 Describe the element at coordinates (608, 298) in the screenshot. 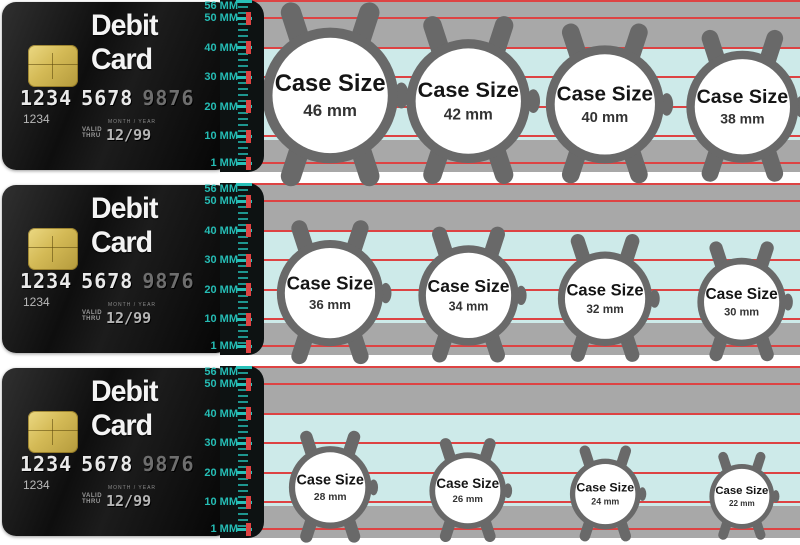

I see `watch-32mm: Case Size 32 mm` at that location.